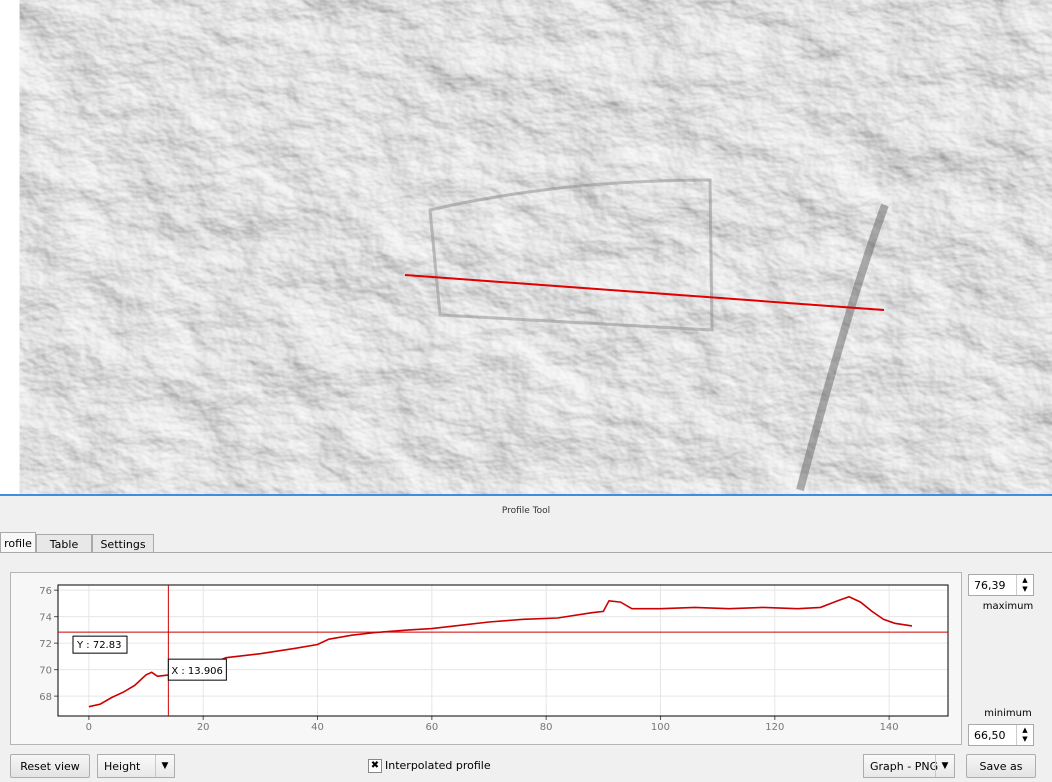  What do you see at coordinates (526, 495) in the screenshot?
I see `splitter` at bounding box center [526, 495].